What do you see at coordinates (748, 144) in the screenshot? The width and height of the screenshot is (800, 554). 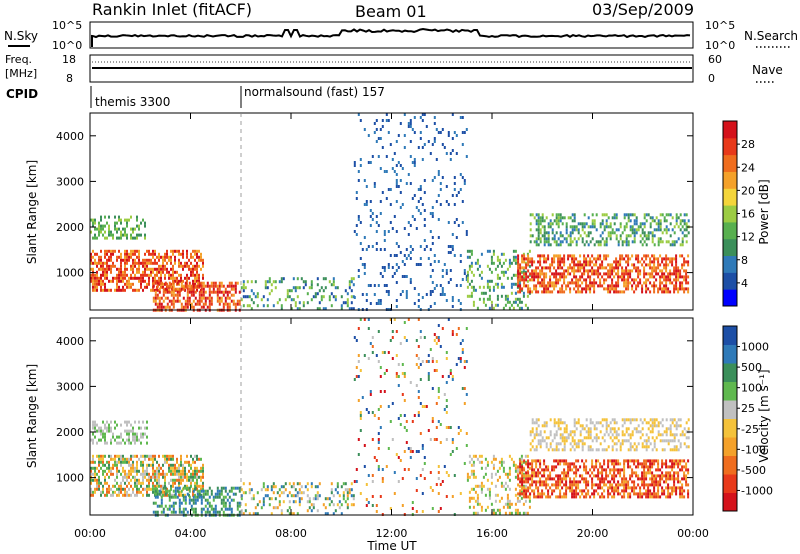 I see `colorbar-tick-label: 28` at bounding box center [748, 144].